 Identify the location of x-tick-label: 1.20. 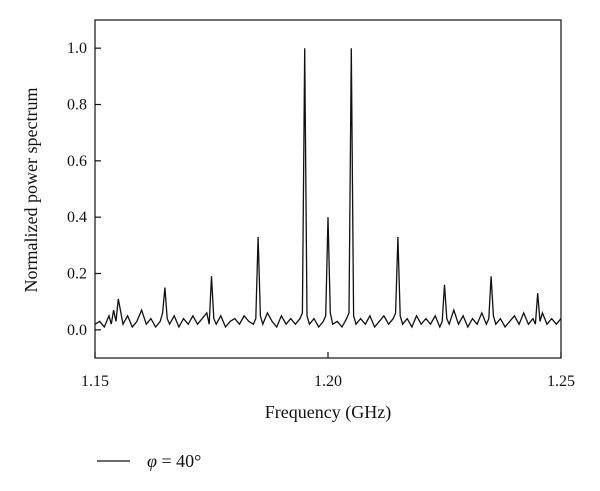
(328, 381).